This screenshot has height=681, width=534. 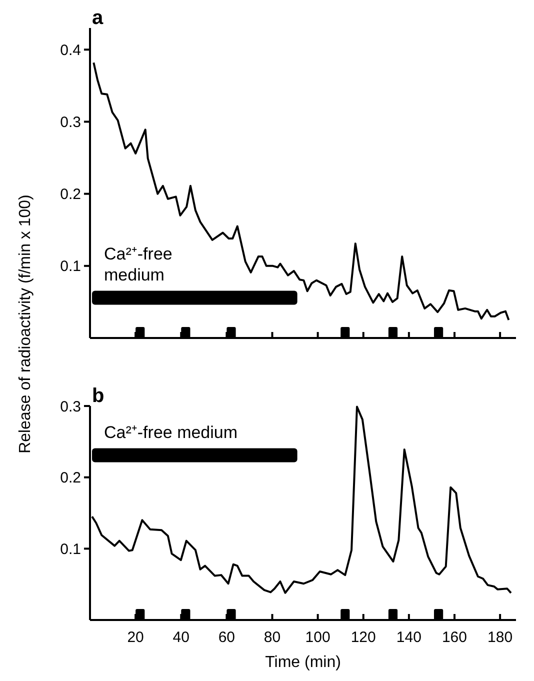 What do you see at coordinates (317, 637) in the screenshot?
I see `x-tick-label: 100` at bounding box center [317, 637].